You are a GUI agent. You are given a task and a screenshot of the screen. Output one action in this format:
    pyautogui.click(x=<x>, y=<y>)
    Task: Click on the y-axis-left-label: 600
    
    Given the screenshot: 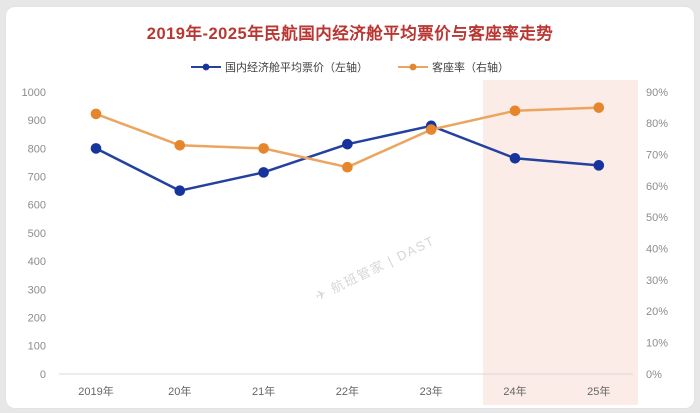 What is the action you would take?
    pyautogui.click(x=37, y=206)
    